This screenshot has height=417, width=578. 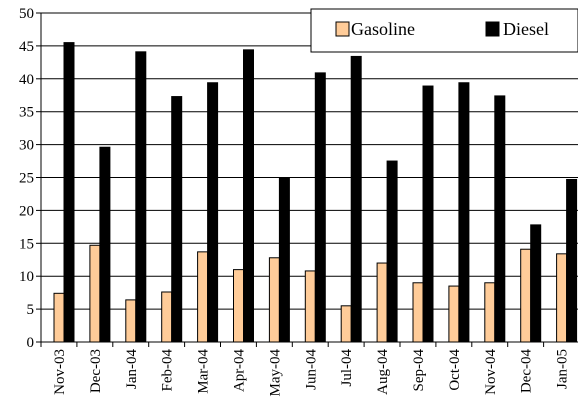 I want to click on legend-label-gasoline: Gasoline, so click(x=383, y=29).